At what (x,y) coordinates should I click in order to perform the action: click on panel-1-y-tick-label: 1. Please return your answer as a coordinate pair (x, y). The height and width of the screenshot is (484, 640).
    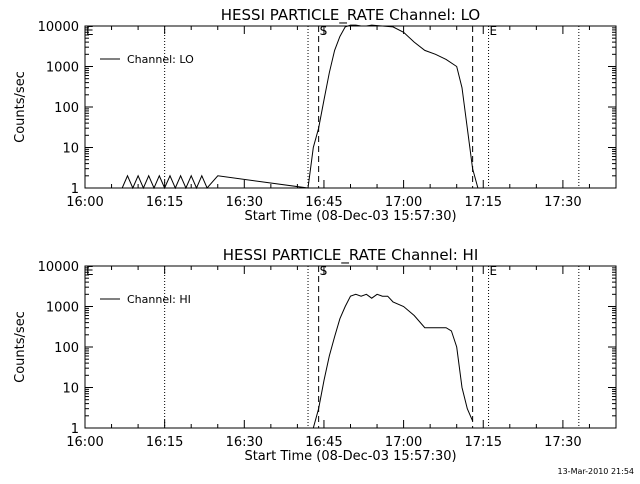
    Looking at the image, I should click on (75, 189).